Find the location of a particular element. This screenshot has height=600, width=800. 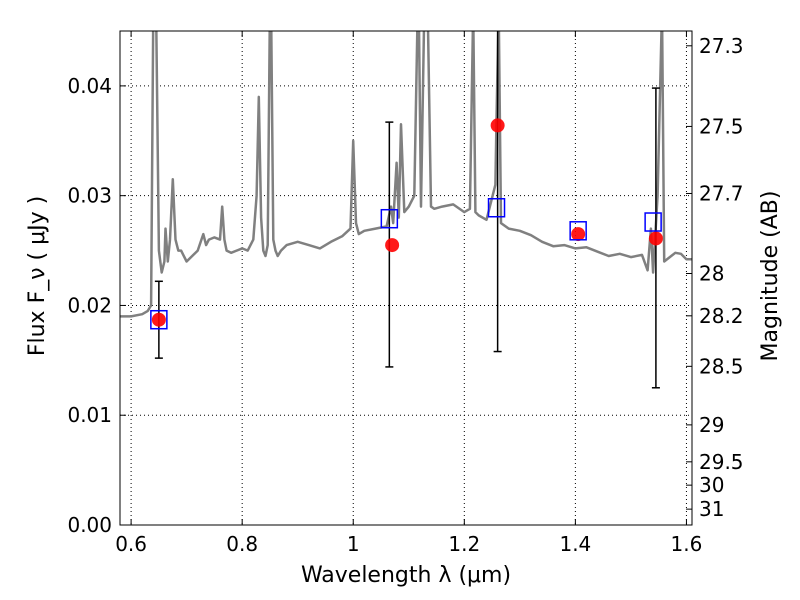

magnitude-axis-label: Magnitude (AB) is located at coordinates (770, 276).